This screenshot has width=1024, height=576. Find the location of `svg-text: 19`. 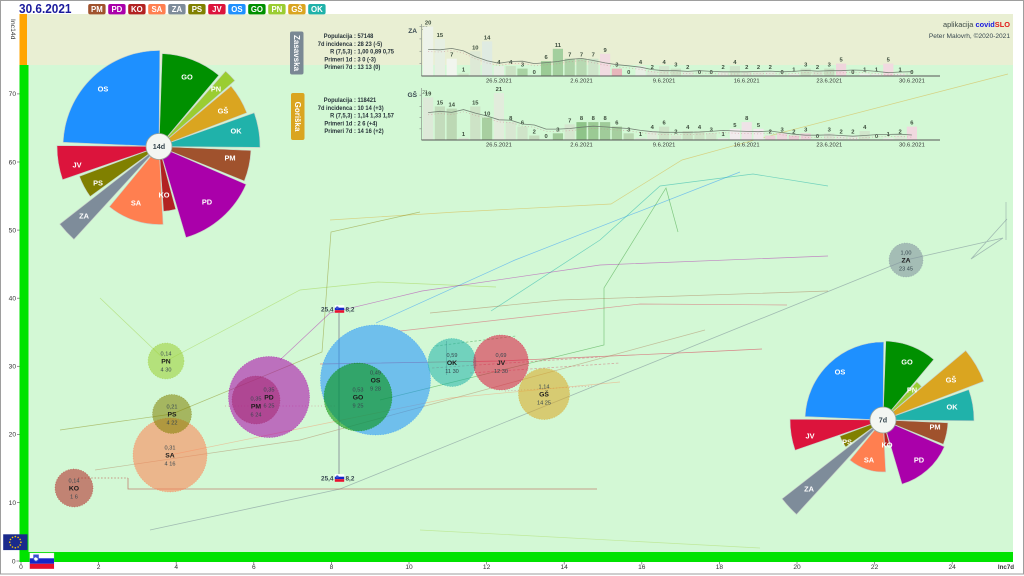

svg-text: 19 is located at coordinates (428, 94).